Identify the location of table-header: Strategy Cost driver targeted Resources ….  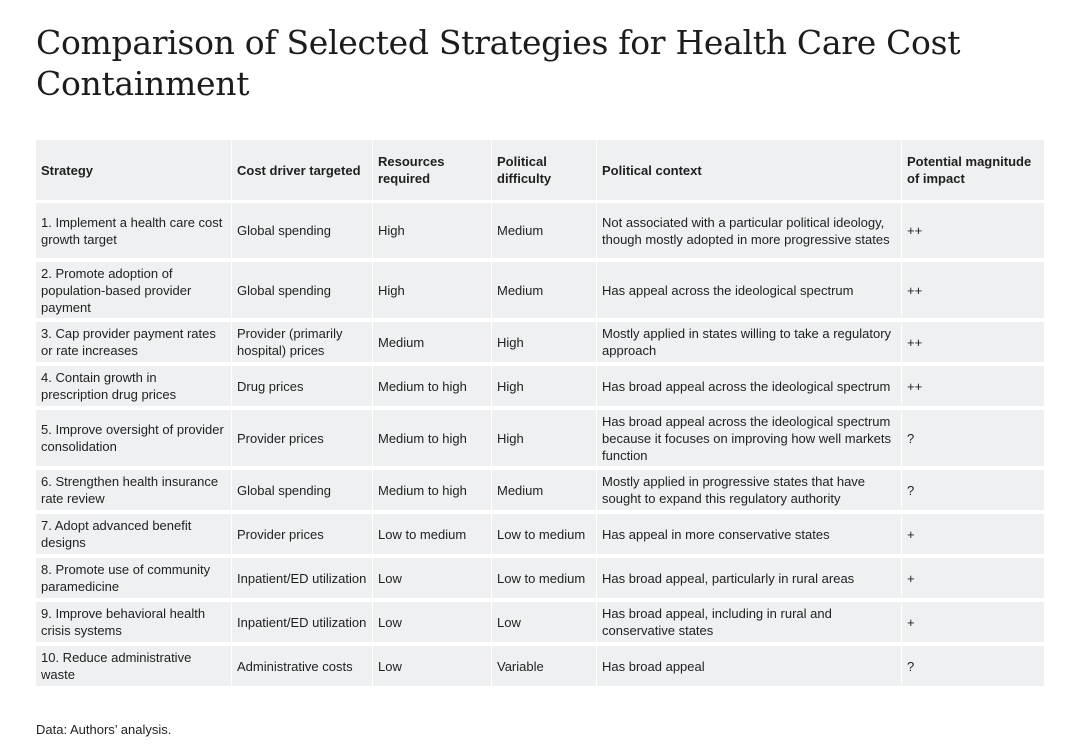
(540, 171).